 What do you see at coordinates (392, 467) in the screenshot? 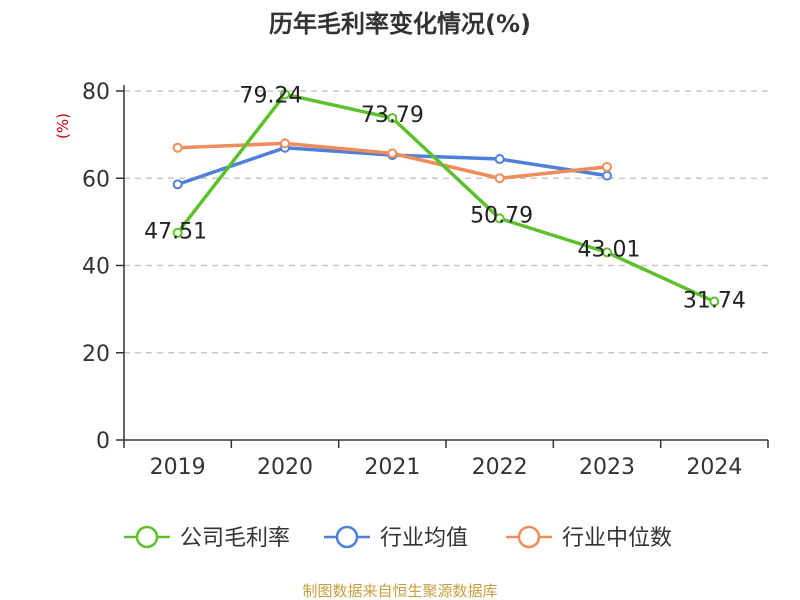
I see `x-tick-label: 2021` at bounding box center [392, 467].